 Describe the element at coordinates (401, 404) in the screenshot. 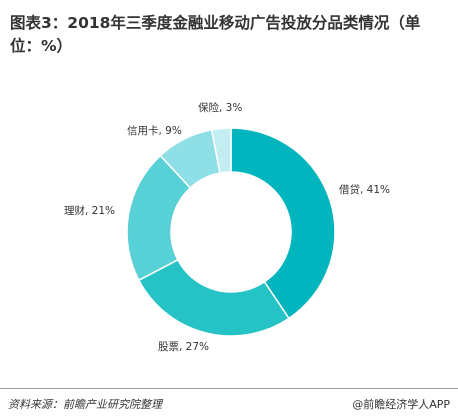

I see `watermark: @前瞻经济学人APP` at that location.